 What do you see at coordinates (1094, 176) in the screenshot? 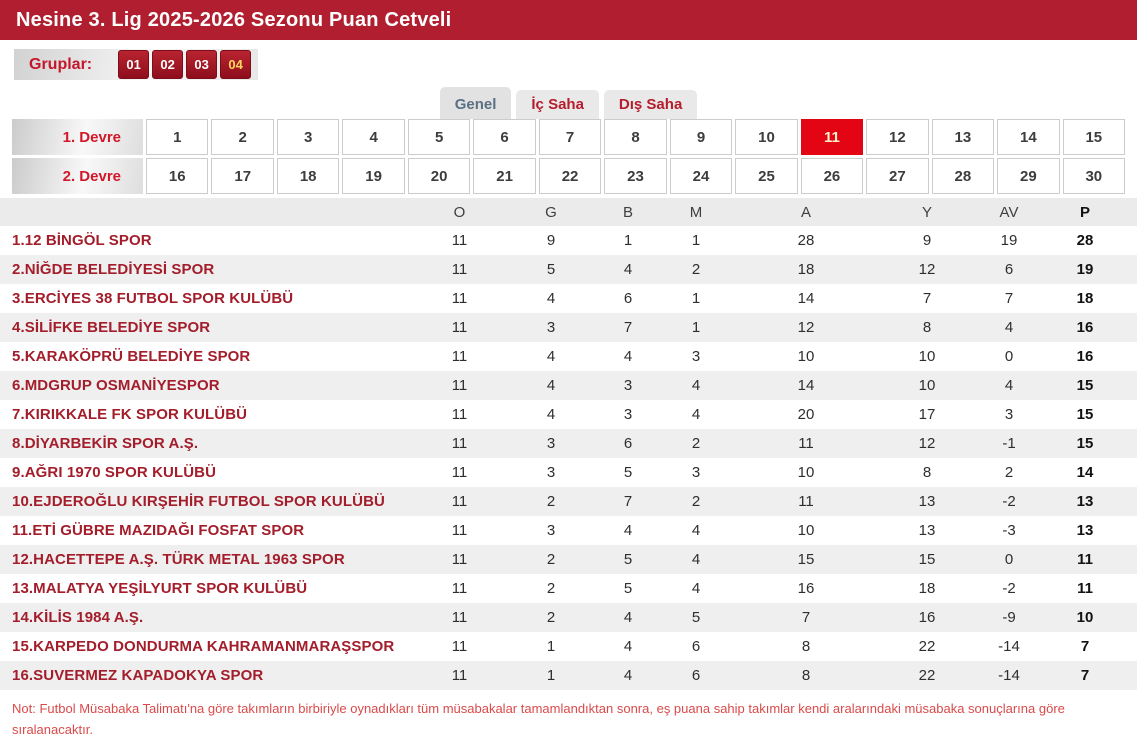
I see `week-30-cell: 30` at bounding box center [1094, 176].